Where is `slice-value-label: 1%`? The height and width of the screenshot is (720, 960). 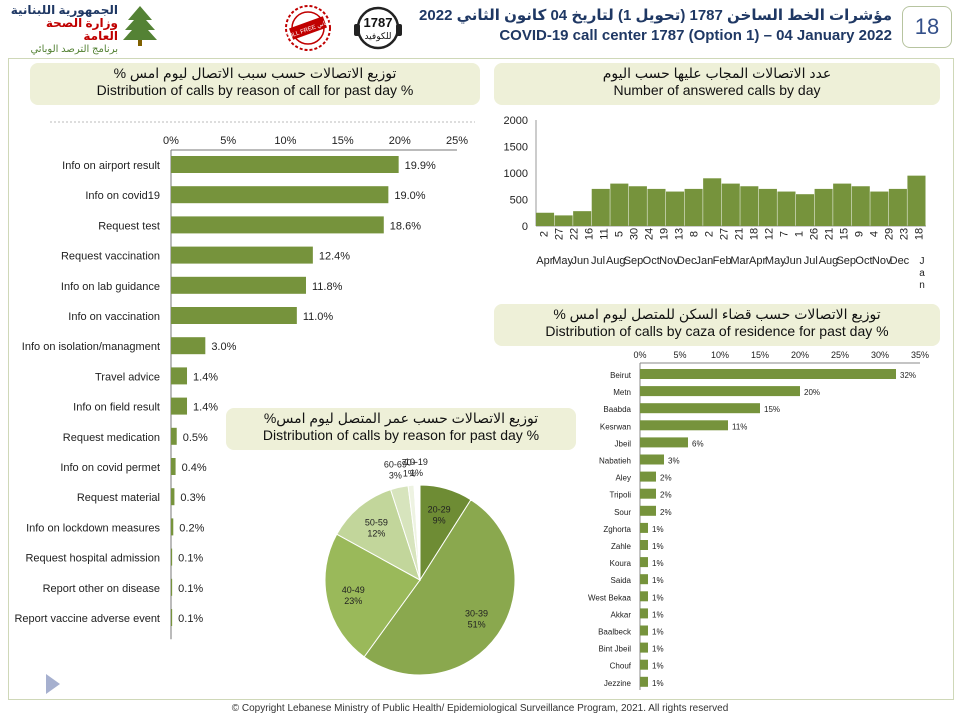
slice-value-label: 1% is located at coordinates (416, 473).